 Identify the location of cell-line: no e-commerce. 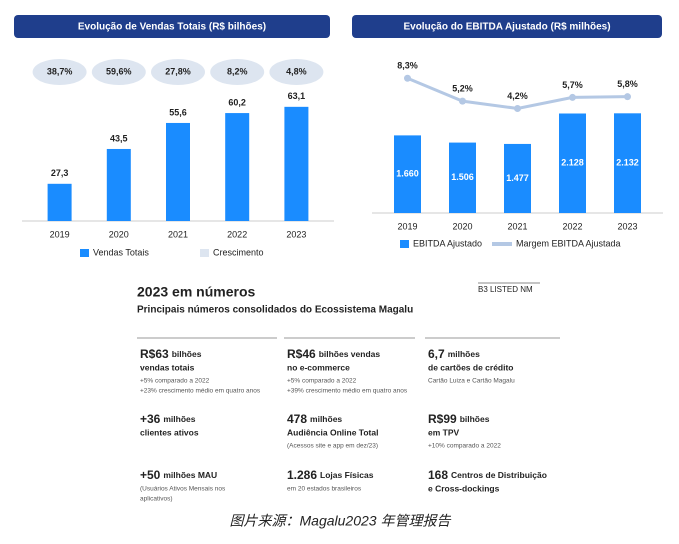
(318, 367).